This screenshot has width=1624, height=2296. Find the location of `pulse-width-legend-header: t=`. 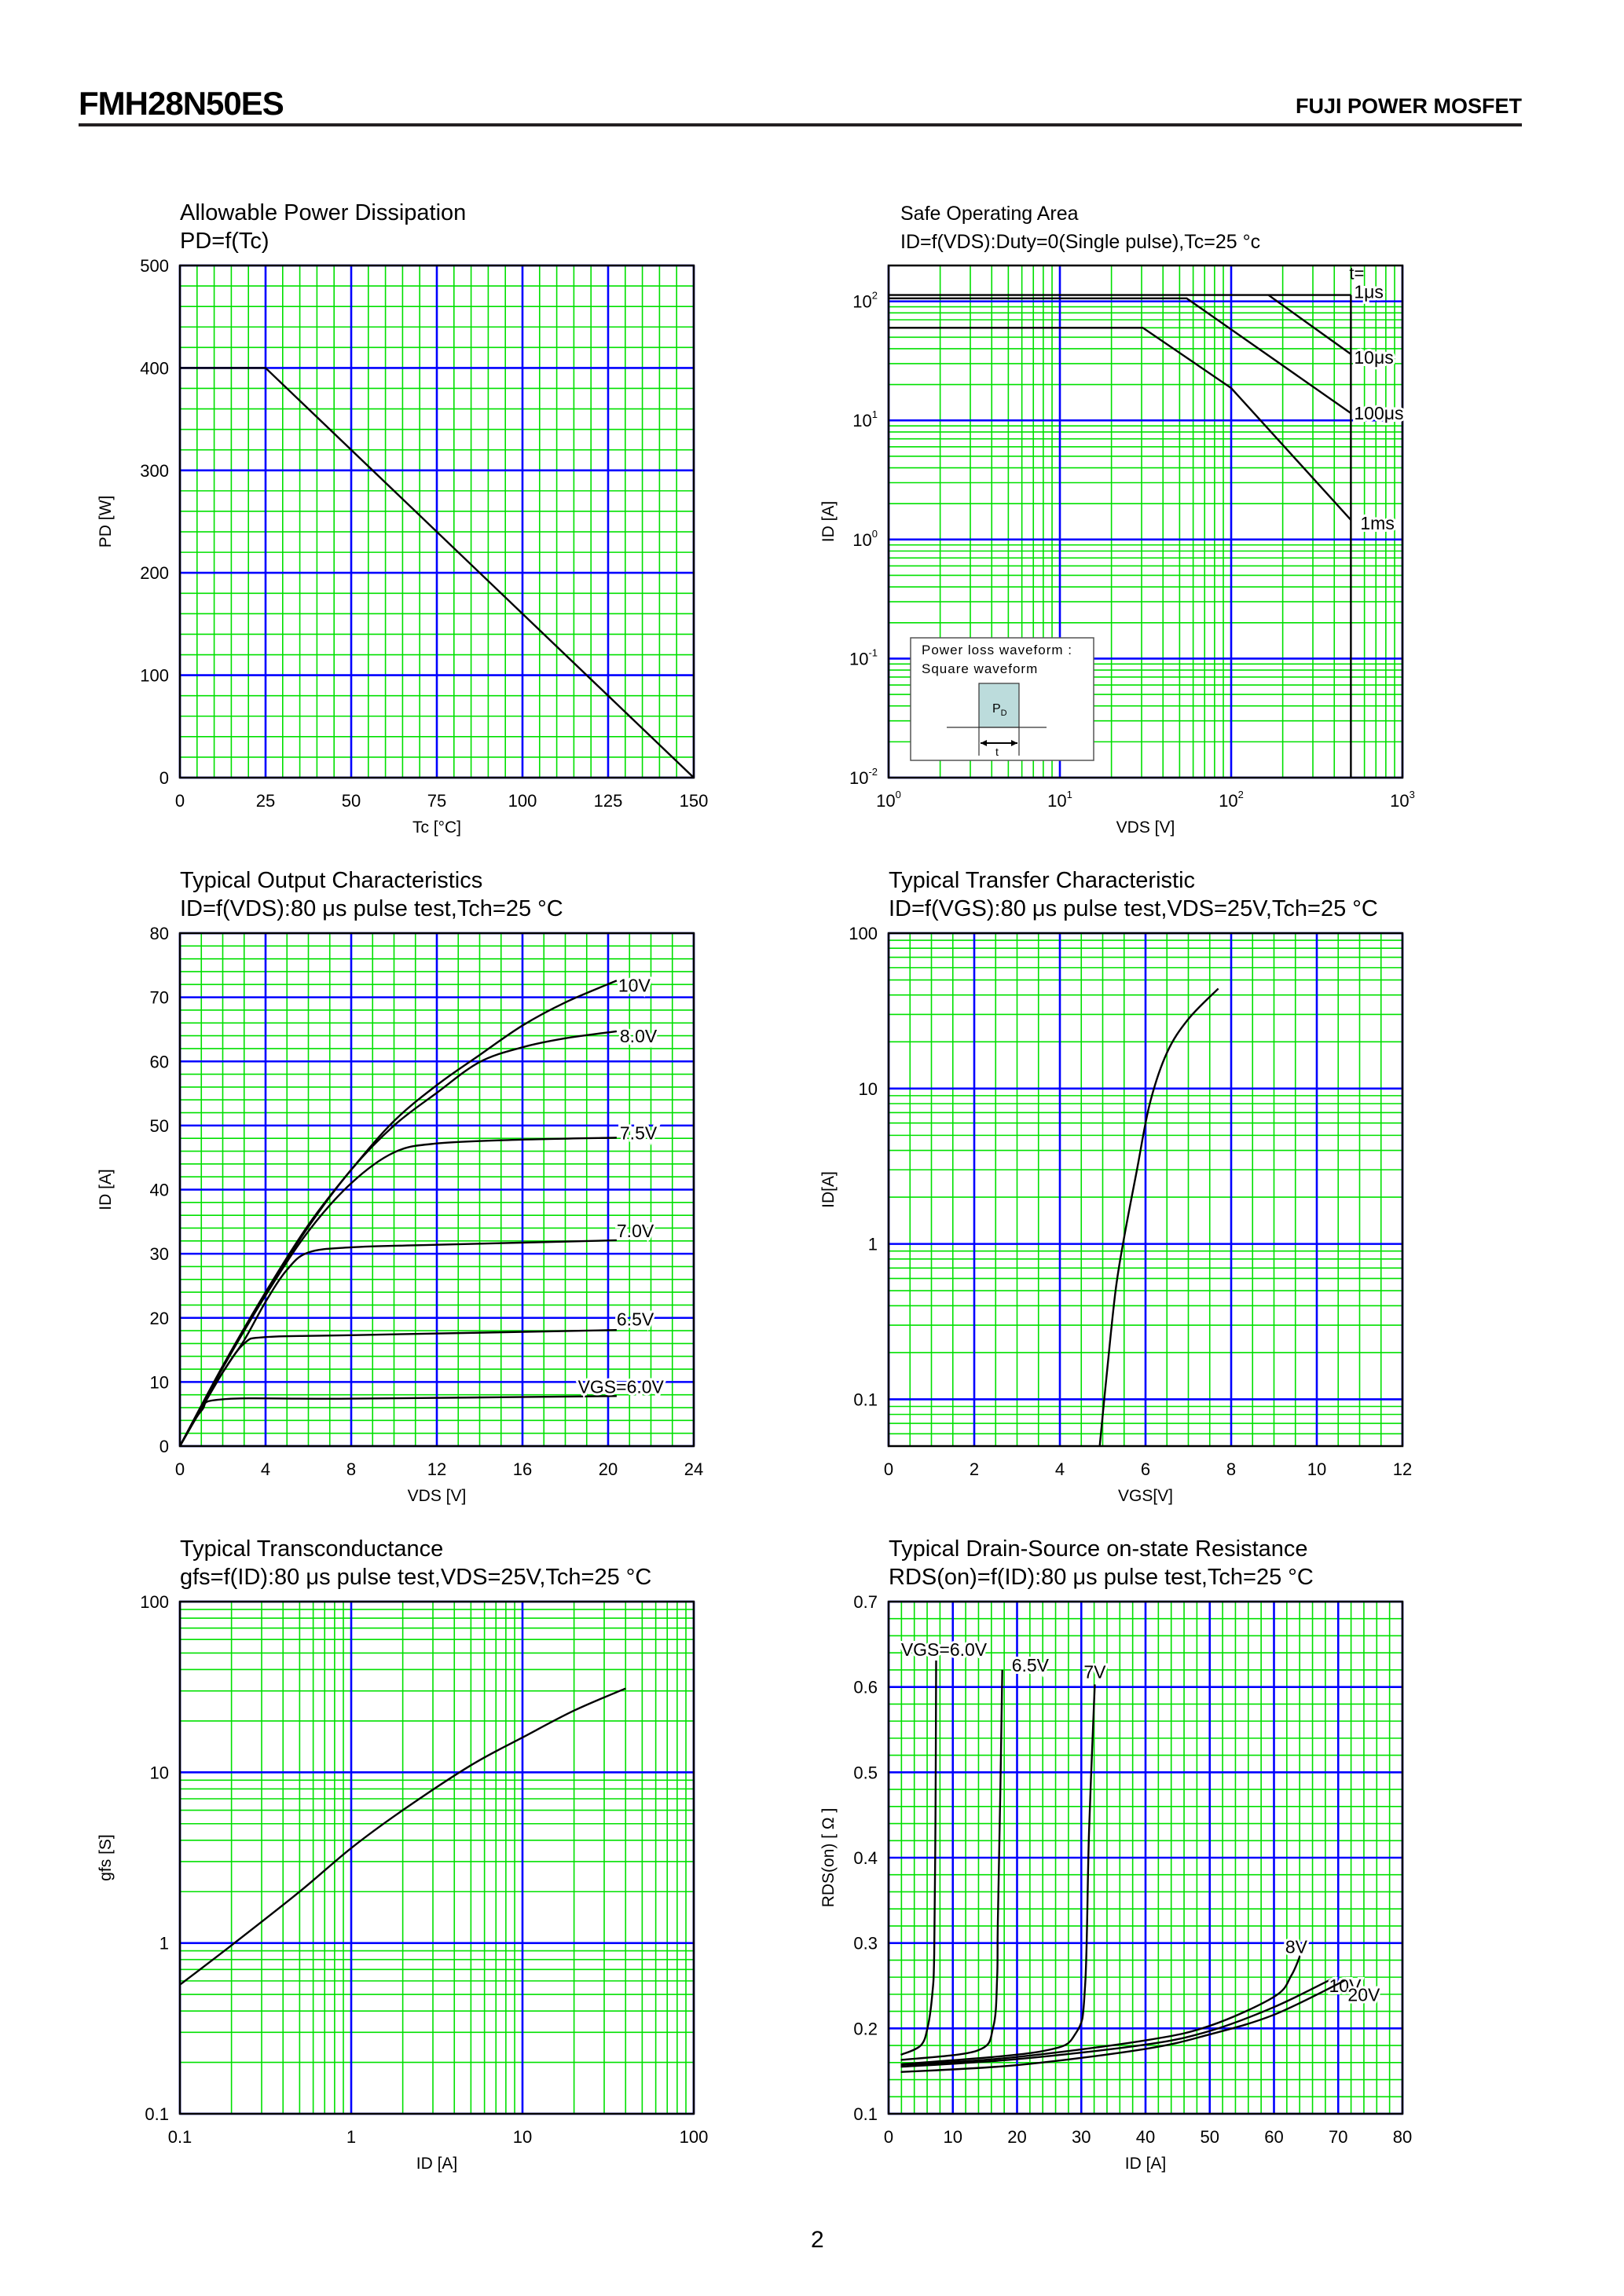

pulse-width-legend-header: t= is located at coordinates (1356, 274).